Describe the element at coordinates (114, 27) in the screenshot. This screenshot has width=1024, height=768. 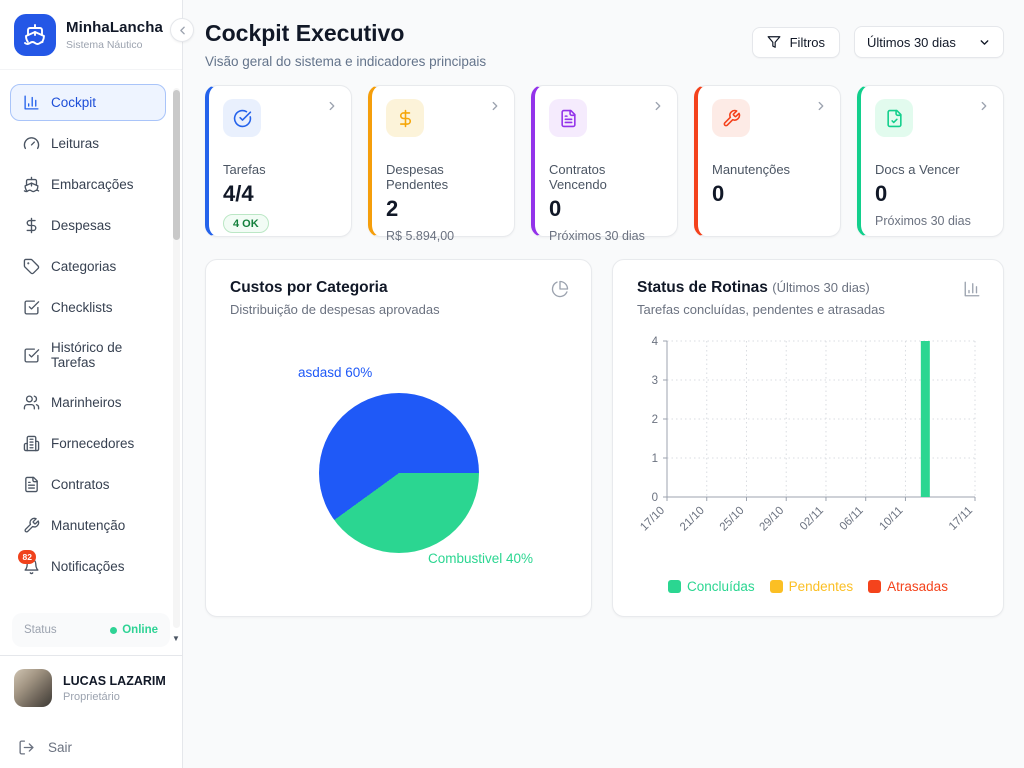
I see `brand-name: MinhaLancha` at that location.